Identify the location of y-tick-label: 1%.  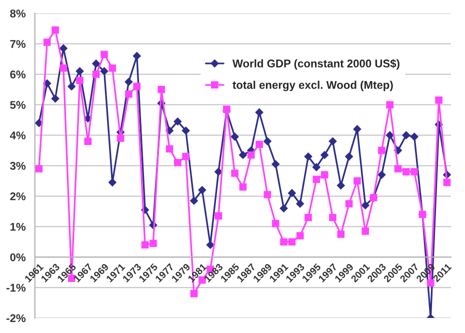
(18, 226).